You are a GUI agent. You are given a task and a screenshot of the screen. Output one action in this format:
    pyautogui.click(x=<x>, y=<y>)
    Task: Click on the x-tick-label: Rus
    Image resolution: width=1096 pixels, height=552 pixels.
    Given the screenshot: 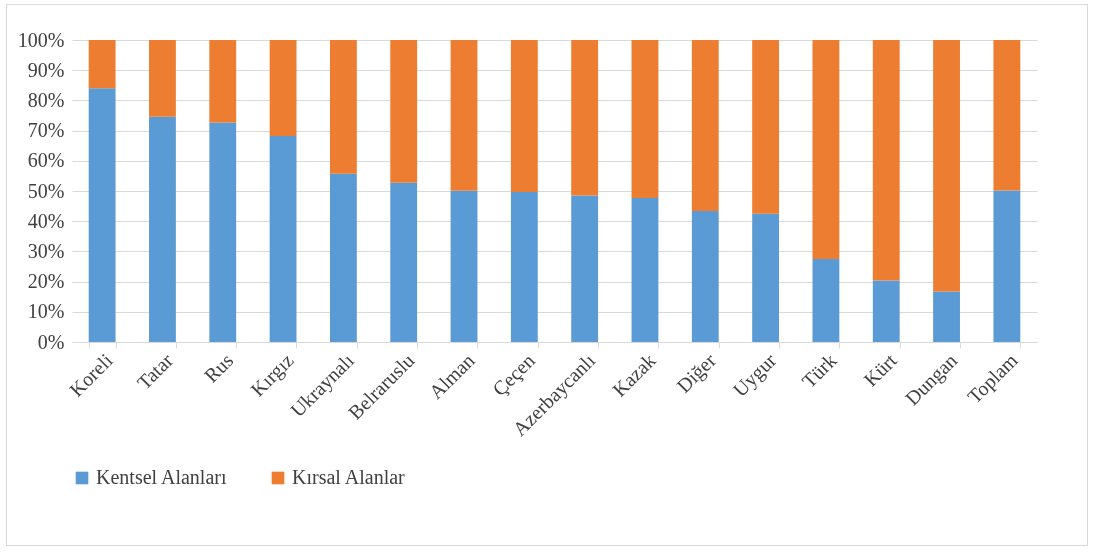 What is the action you would take?
    pyautogui.click(x=218, y=367)
    